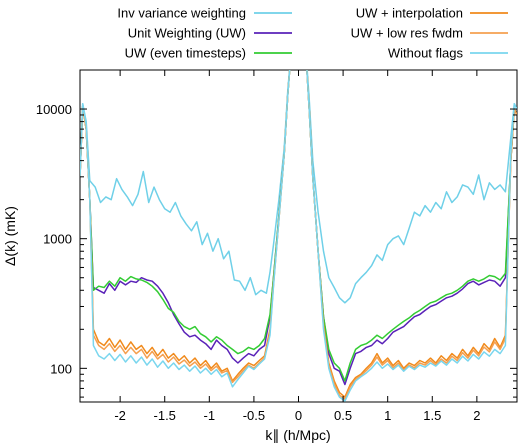  I want to click on y-tick-label: 1000, so click(57, 239).